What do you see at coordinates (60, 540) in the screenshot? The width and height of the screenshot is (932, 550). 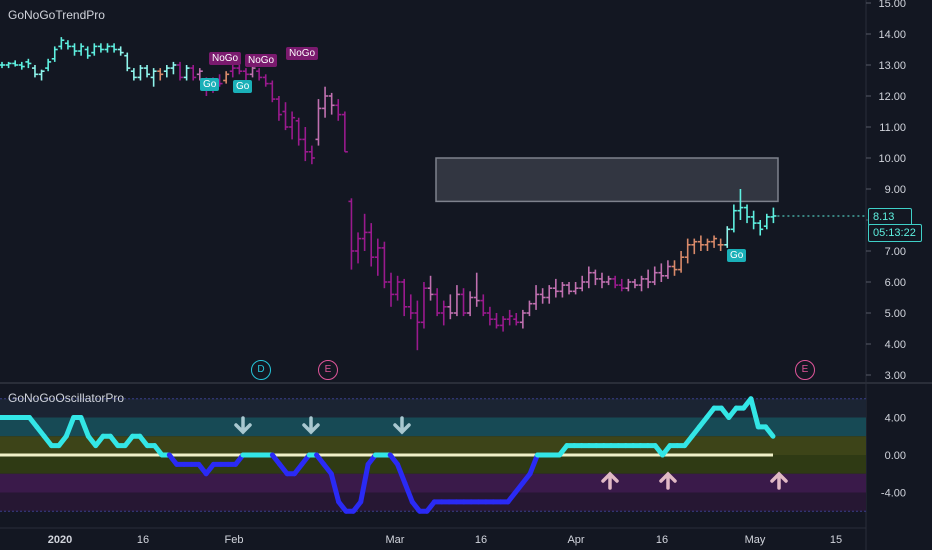 I see `x-axis-tick-label: 2020` at bounding box center [60, 540].